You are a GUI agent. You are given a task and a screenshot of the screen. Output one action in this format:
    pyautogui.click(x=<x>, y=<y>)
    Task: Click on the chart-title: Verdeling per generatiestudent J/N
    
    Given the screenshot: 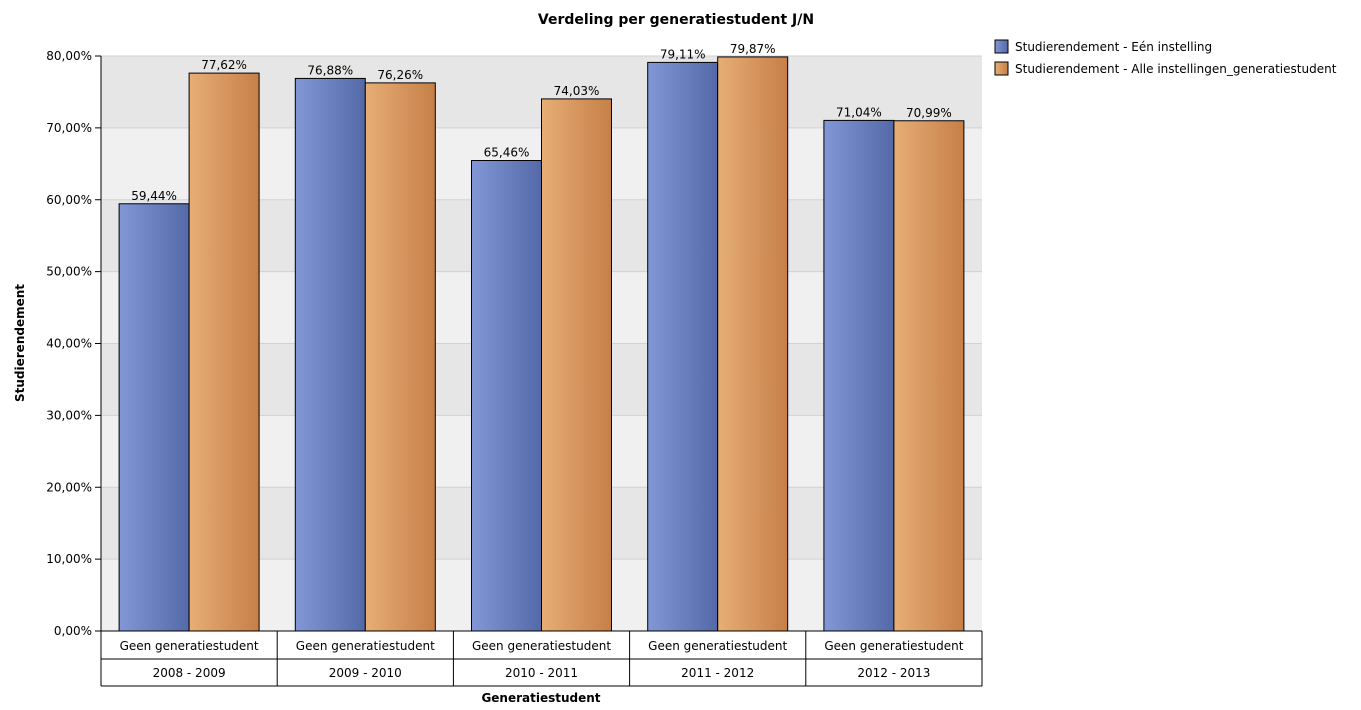 What is the action you would take?
    pyautogui.click(x=676, y=20)
    